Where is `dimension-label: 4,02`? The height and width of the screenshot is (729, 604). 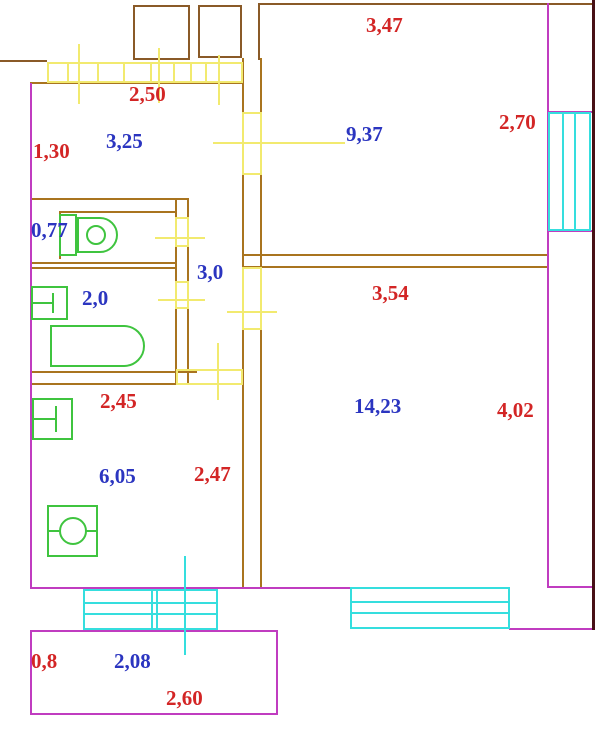
dimension-label: 4,02 is located at coordinates (515, 410).